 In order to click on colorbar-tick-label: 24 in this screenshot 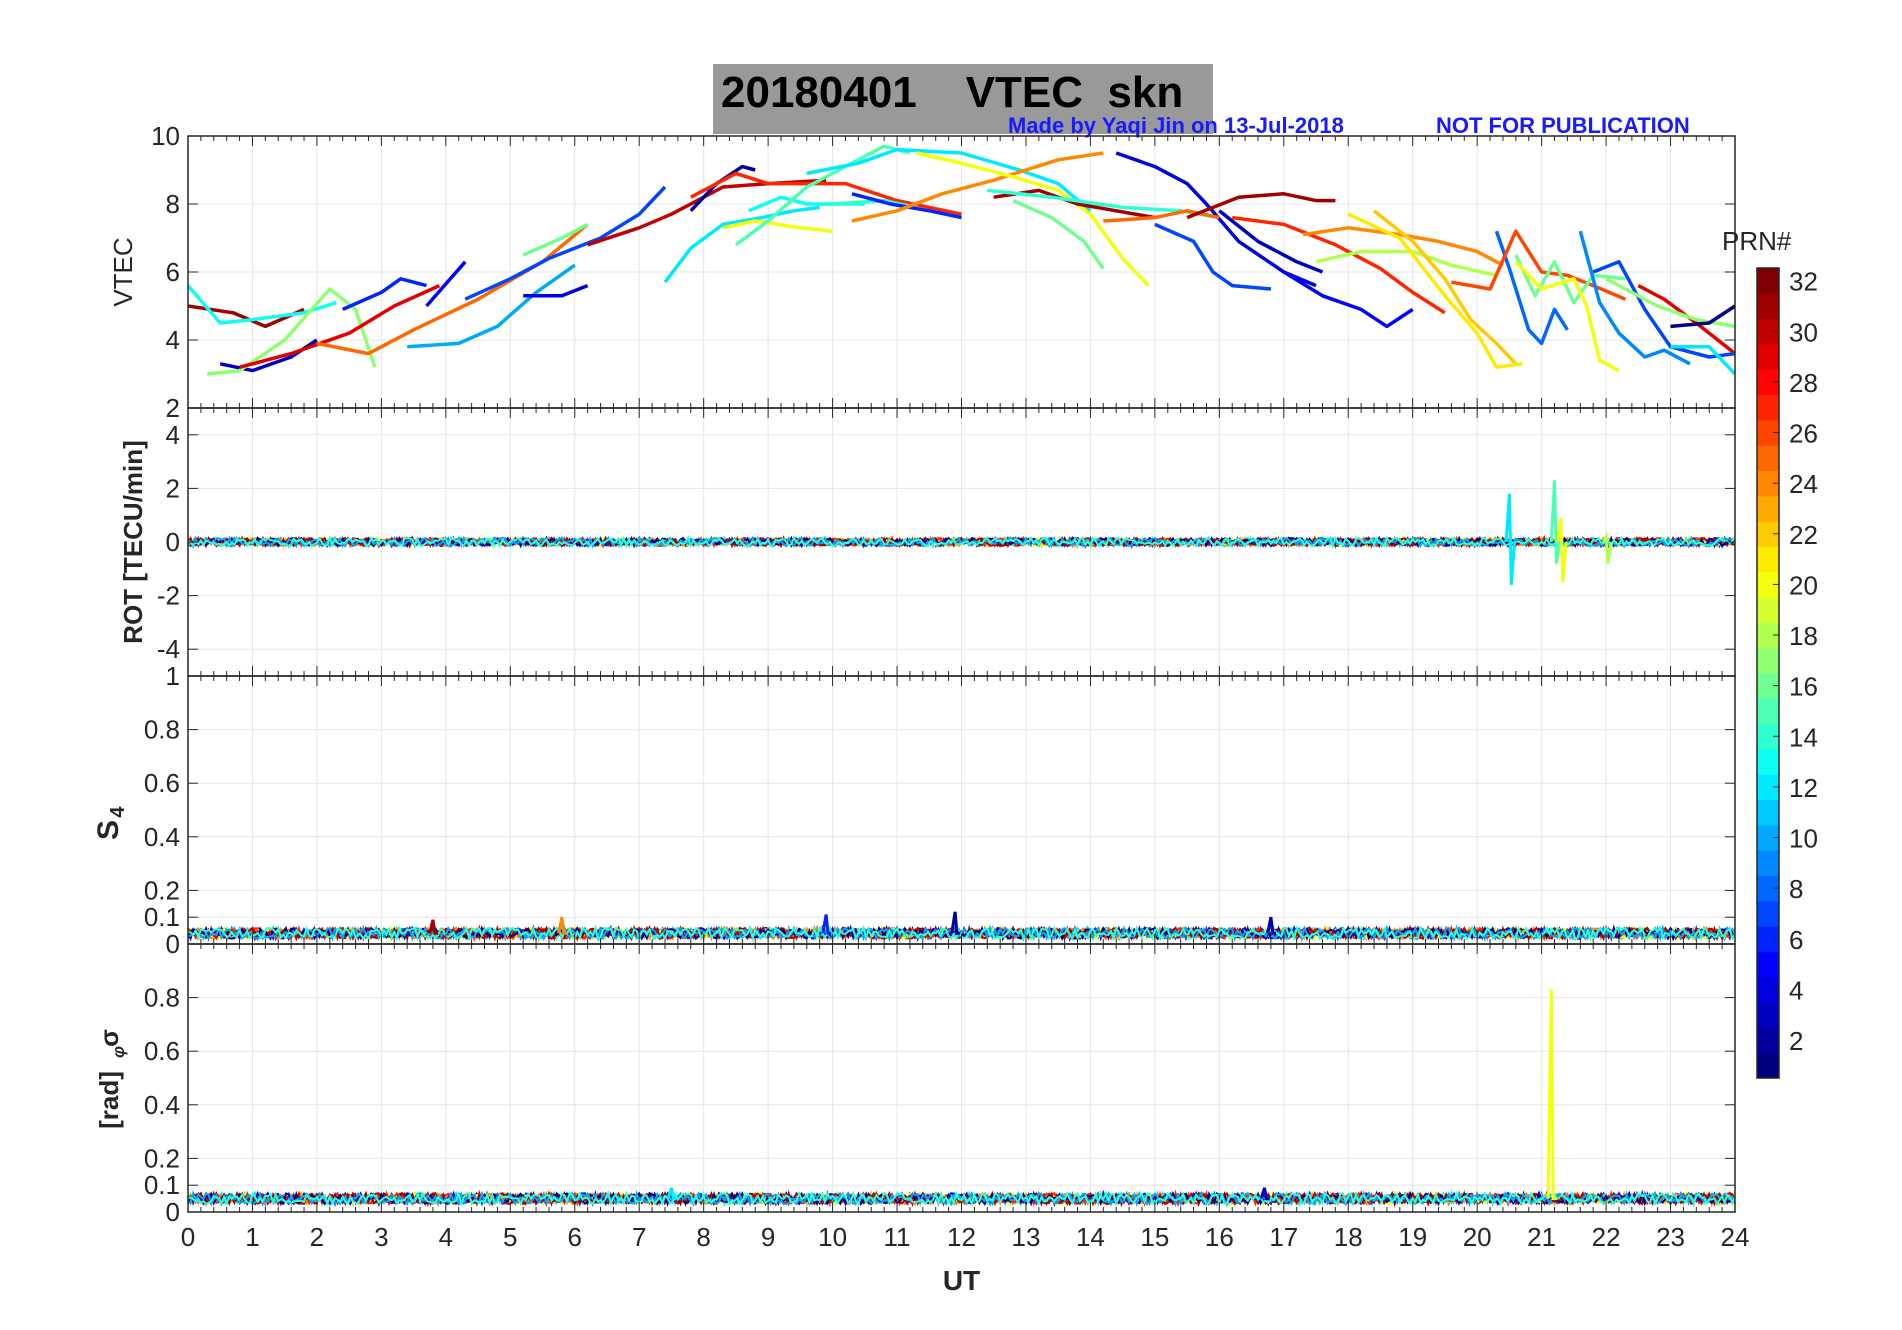, I will do `click(1803, 484)`.